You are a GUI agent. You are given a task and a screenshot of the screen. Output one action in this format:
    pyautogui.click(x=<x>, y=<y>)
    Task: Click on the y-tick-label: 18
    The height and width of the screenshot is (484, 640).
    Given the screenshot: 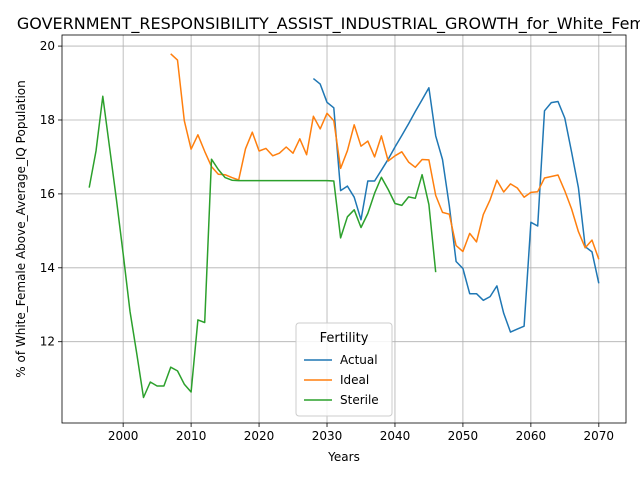 What is the action you would take?
    pyautogui.click(x=47, y=120)
    